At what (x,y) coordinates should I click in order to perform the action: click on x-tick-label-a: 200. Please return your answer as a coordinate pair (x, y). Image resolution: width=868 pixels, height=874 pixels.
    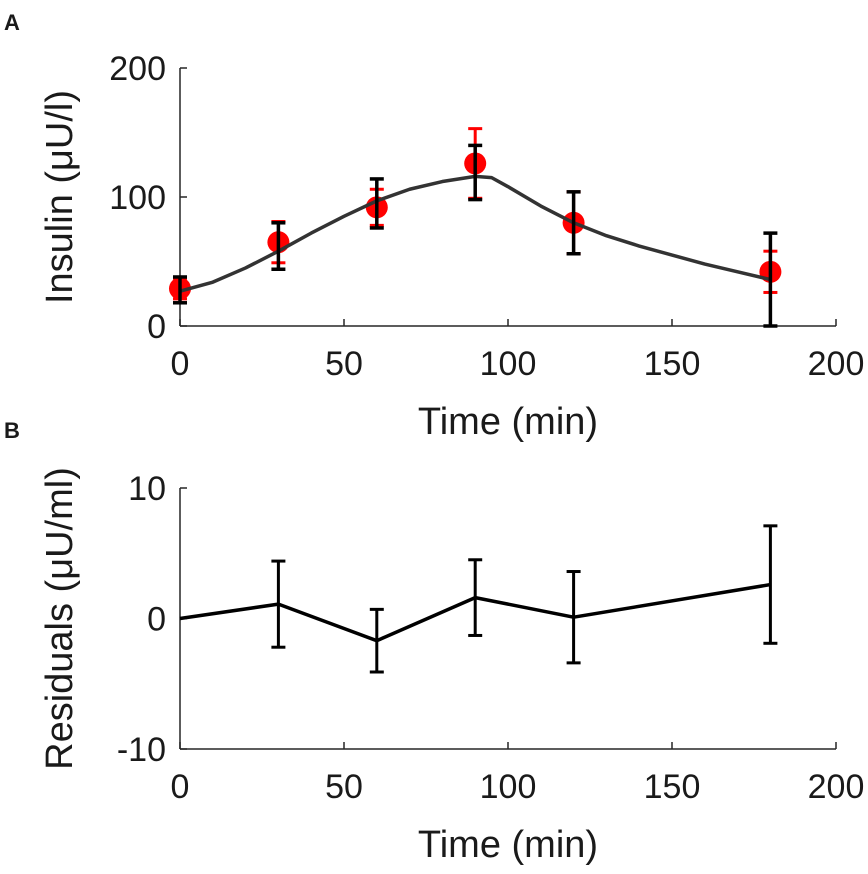
    Looking at the image, I should click on (836, 364).